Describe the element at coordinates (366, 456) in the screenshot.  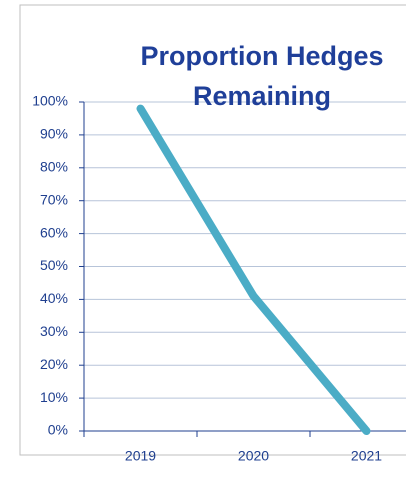
I see `x-tick-label: 2021` at that location.